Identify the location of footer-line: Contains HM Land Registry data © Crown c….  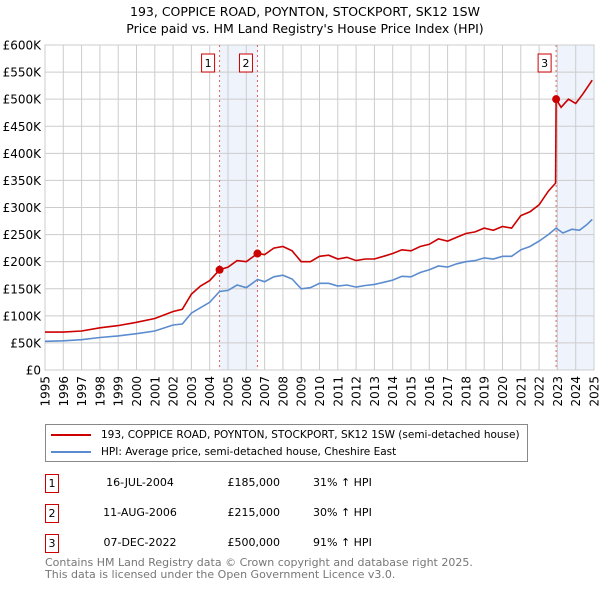
(259, 562).